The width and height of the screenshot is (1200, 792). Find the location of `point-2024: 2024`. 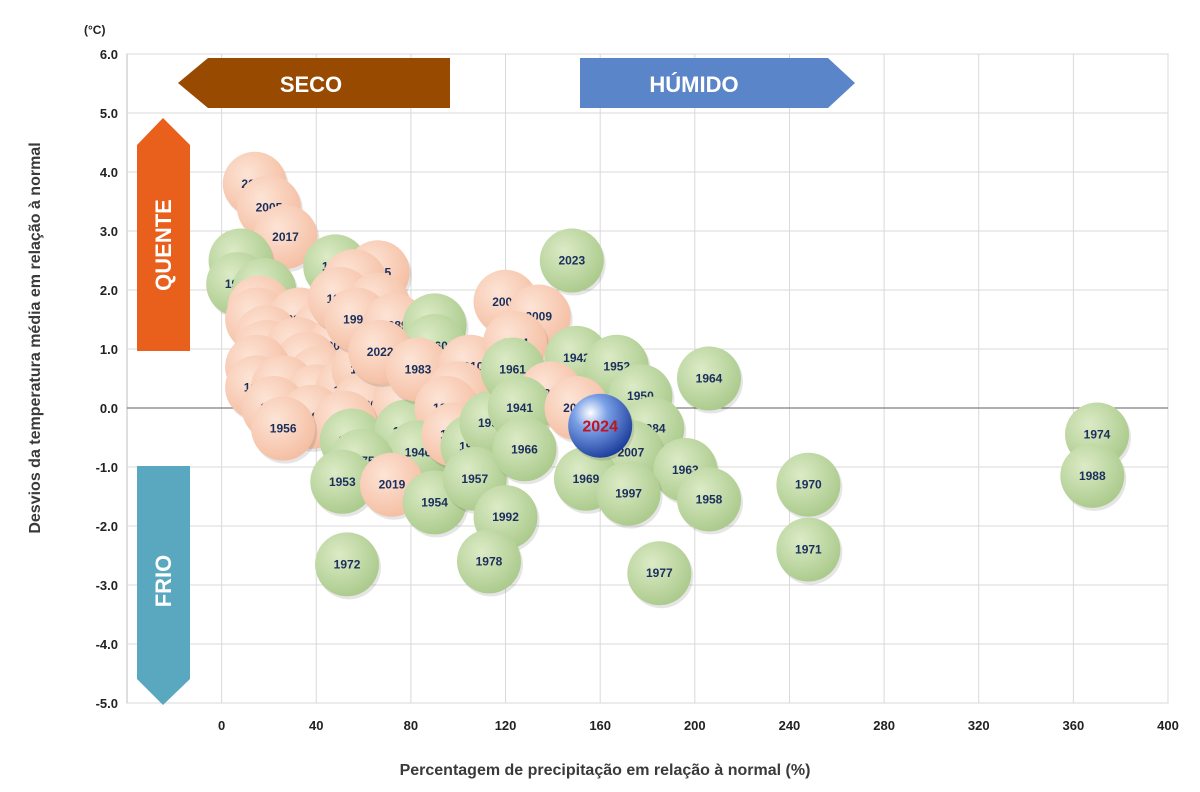

point-2024: 2024 is located at coordinates (601, 427).